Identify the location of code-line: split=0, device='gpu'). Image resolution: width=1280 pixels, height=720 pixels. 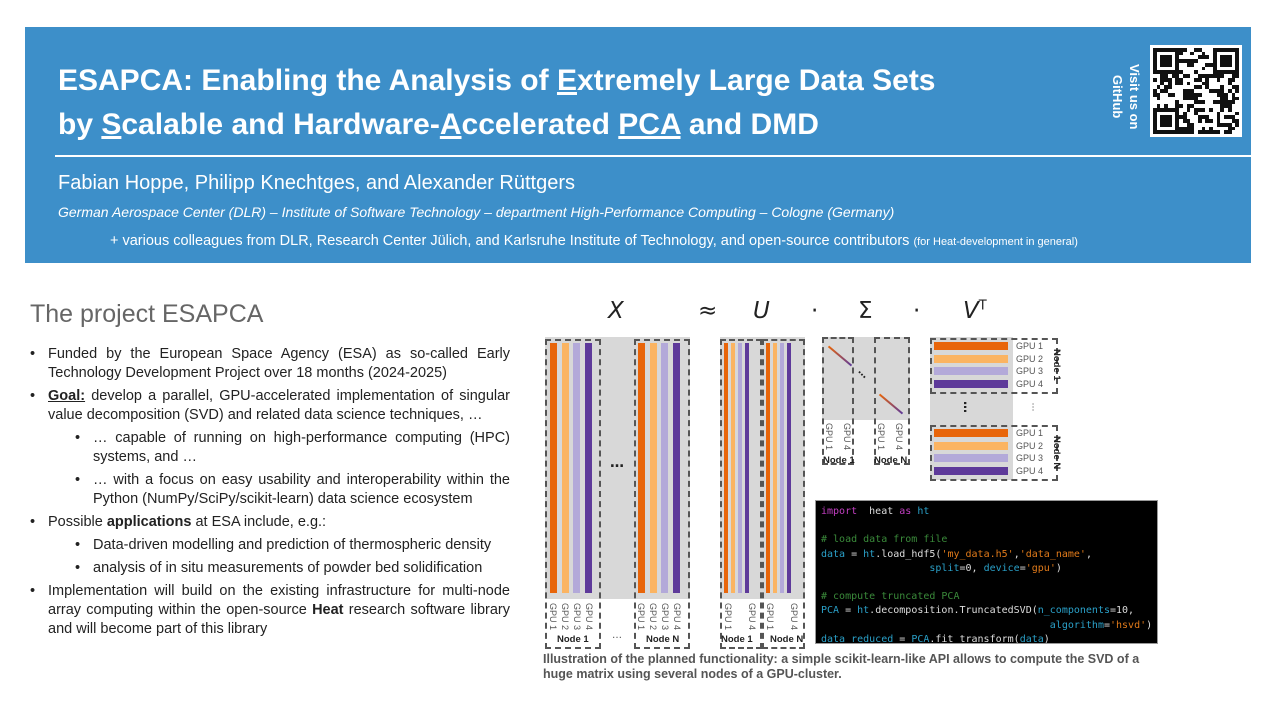
(986, 569).